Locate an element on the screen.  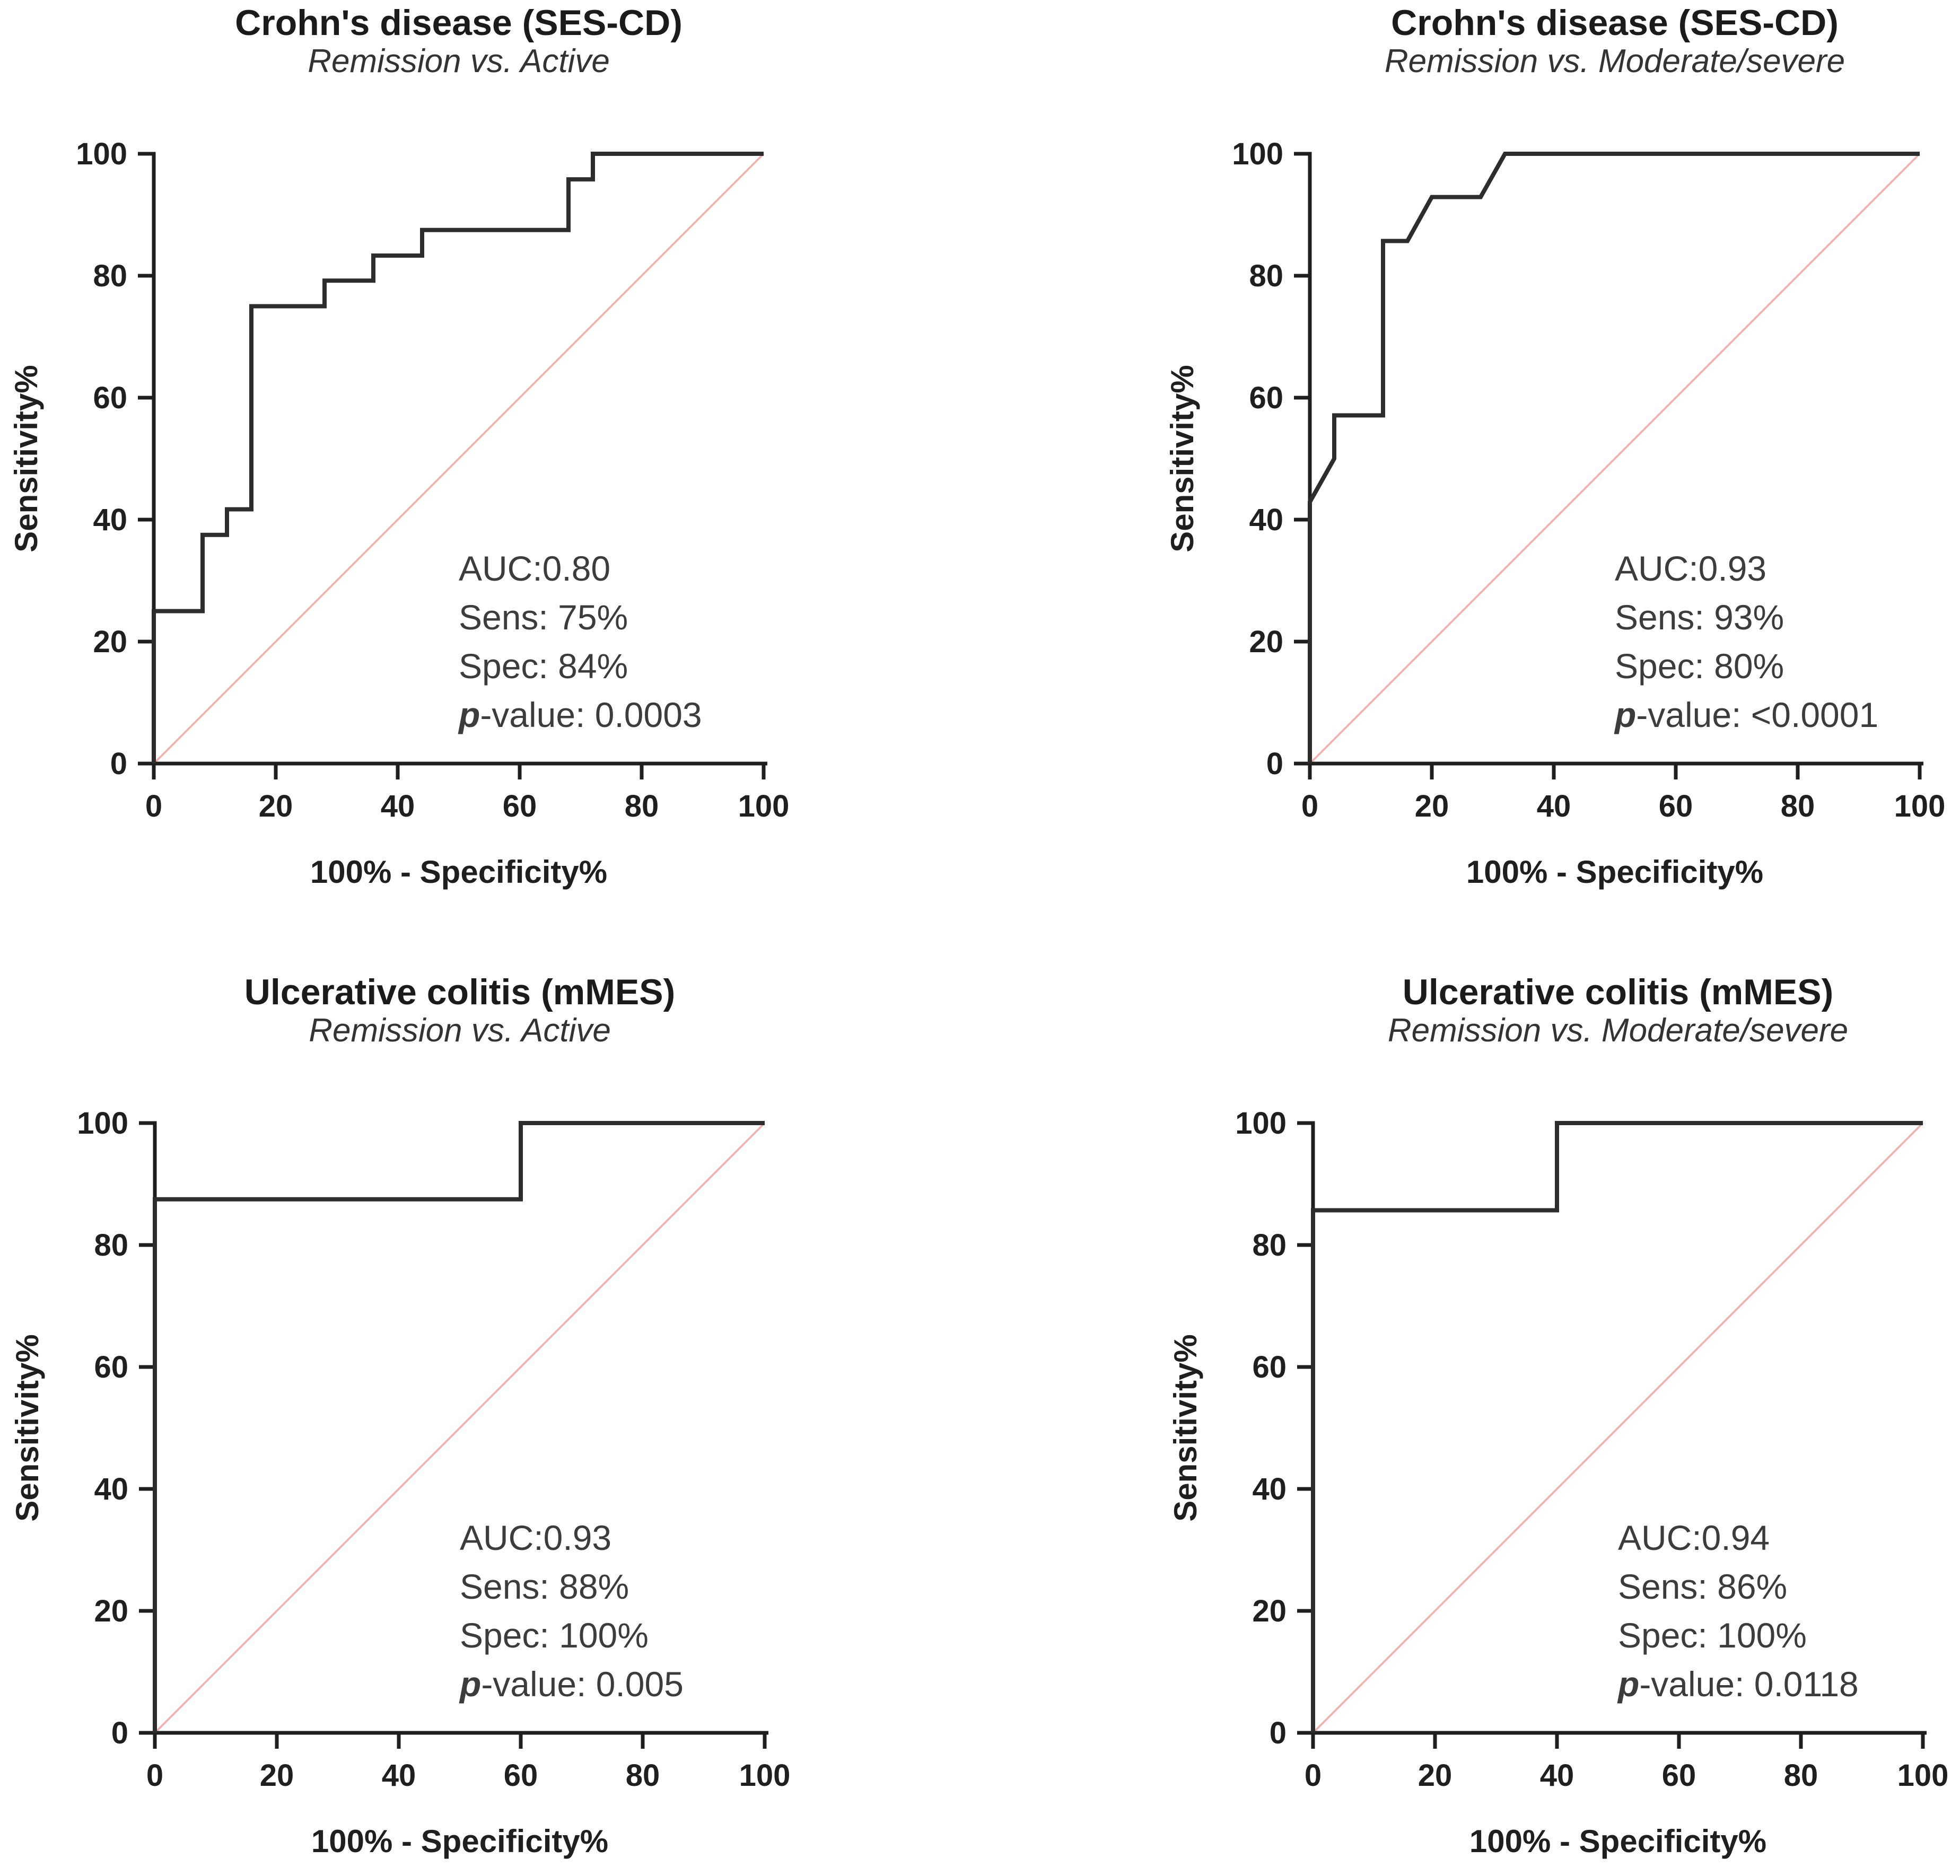
annotation-sens: Sens: 88% is located at coordinates (544, 1586).